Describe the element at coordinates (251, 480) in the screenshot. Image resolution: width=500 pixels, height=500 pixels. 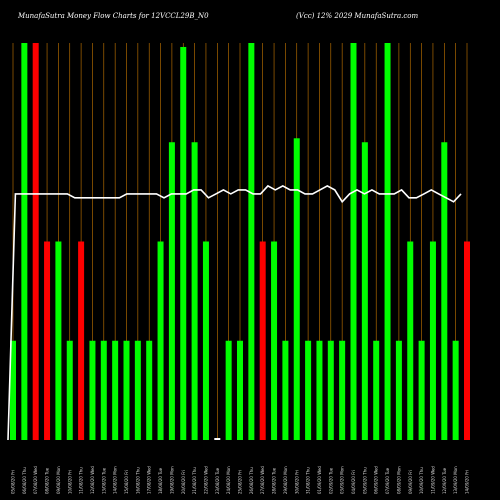
I see `x-tick-label: 26/08/20 Thu` at that location.